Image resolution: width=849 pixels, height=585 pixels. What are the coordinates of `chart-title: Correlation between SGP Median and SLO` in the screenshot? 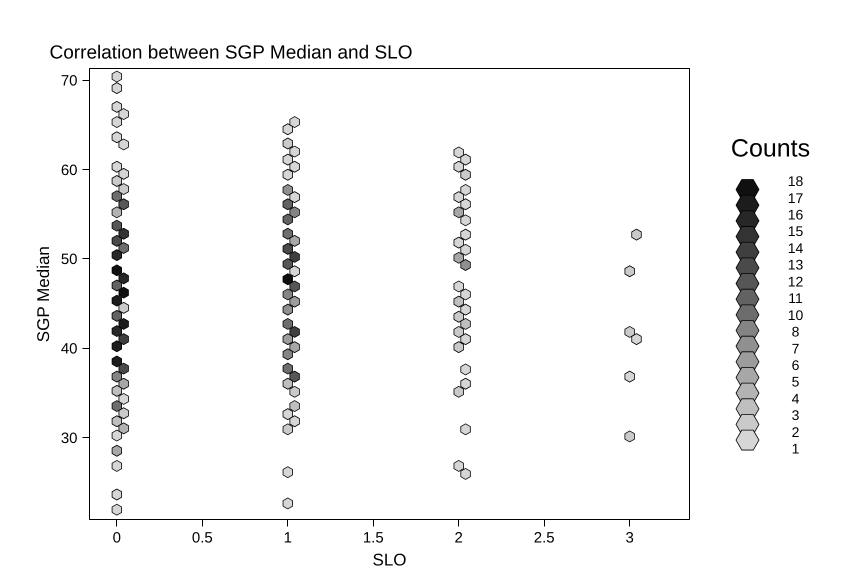 It's located at (231, 53).